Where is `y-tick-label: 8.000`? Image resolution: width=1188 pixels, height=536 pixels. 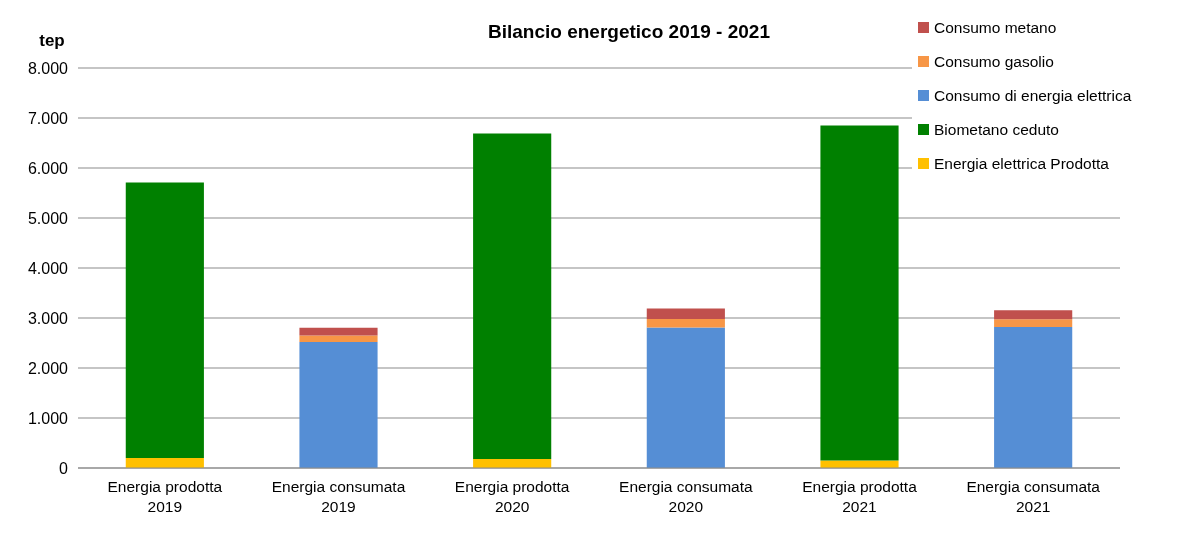 y-tick-label: 8.000 is located at coordinates (48, 68).